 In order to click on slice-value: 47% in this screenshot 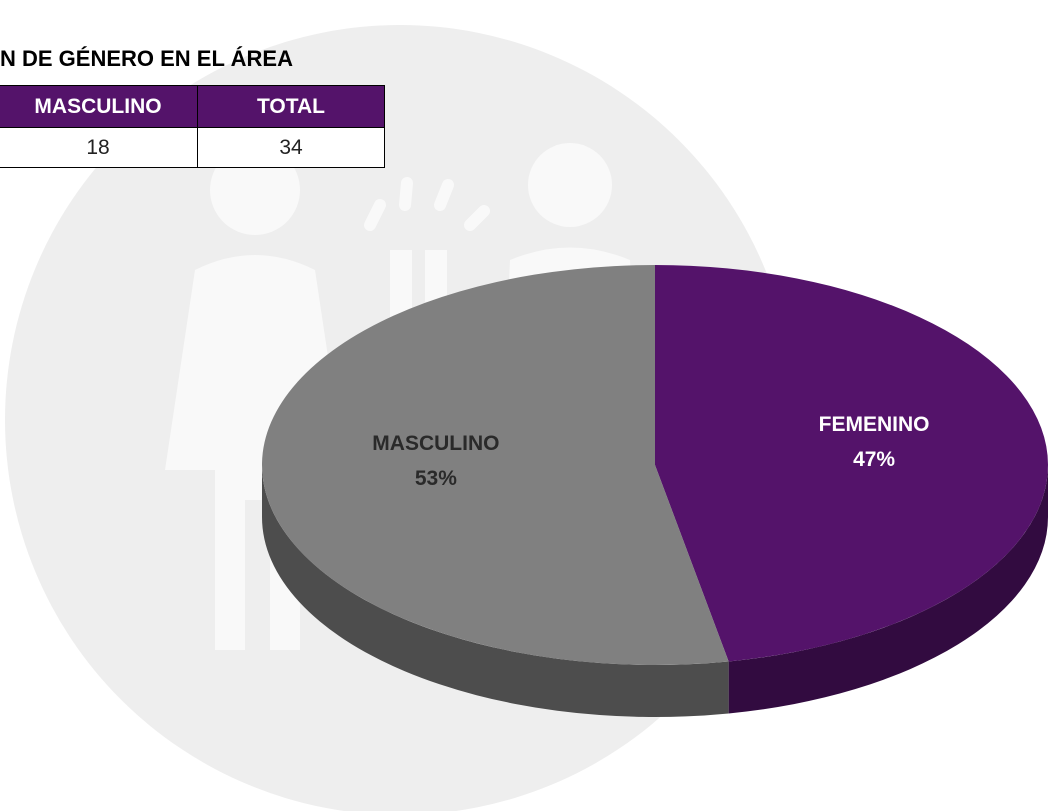, I will do `click(874, 459)`.